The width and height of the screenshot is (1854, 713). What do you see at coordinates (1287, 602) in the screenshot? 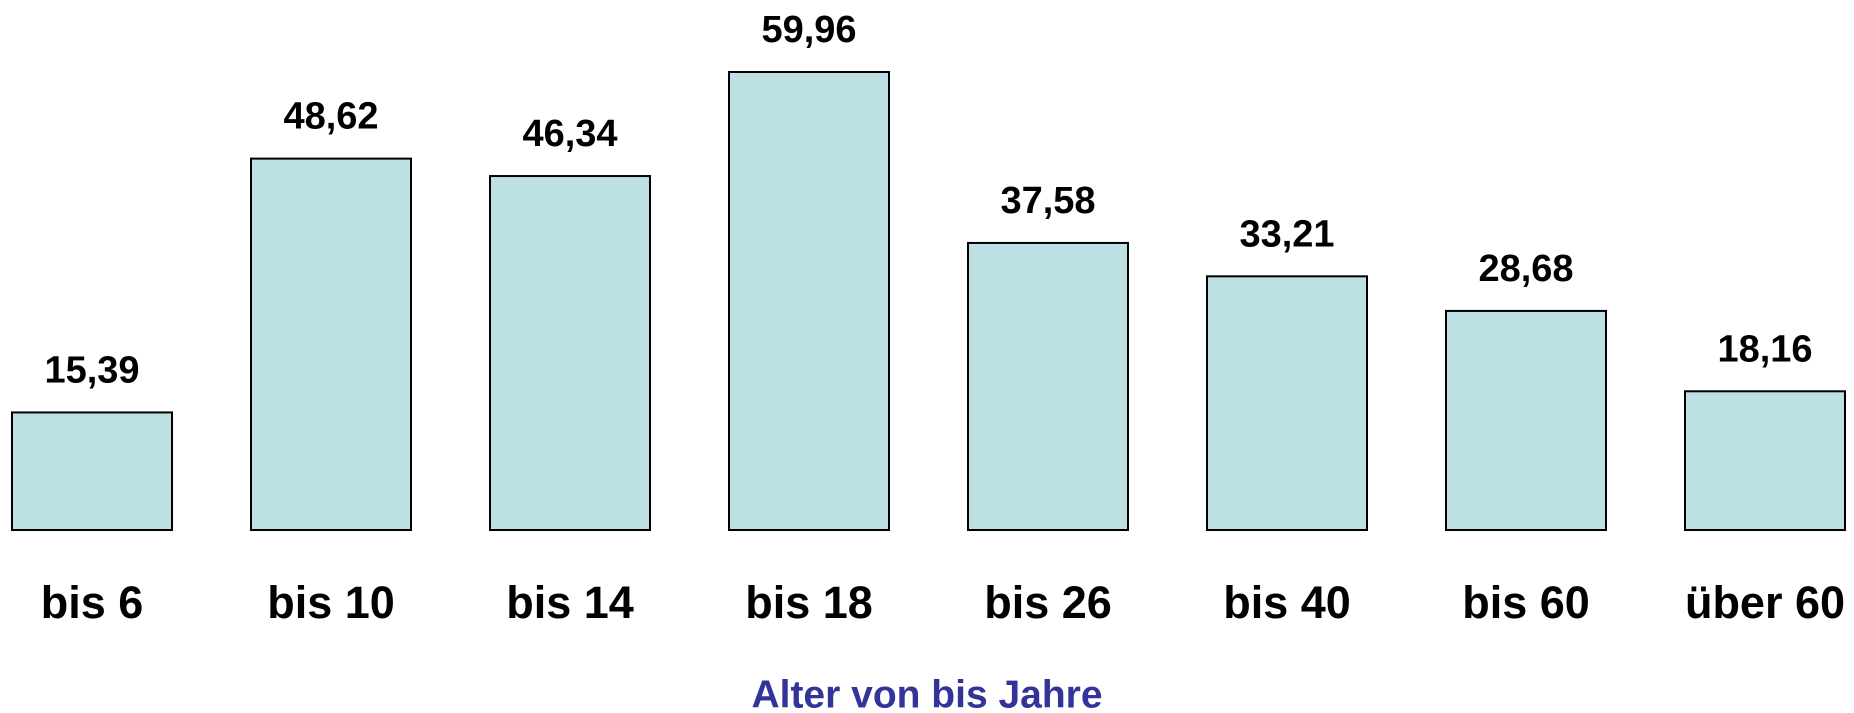
I see `x-tick-label: bis 40` at bounding box center [1287, 602].